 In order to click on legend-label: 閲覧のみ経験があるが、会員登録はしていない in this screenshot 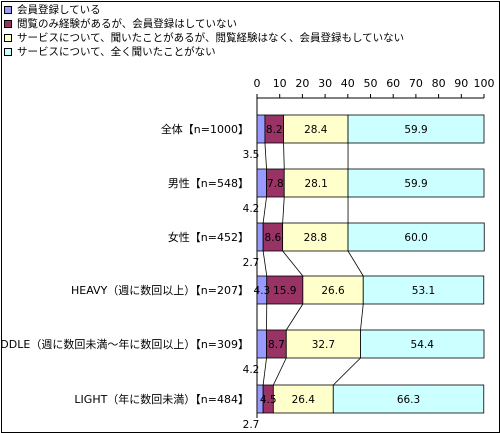, I will do `click(127, 24)`.